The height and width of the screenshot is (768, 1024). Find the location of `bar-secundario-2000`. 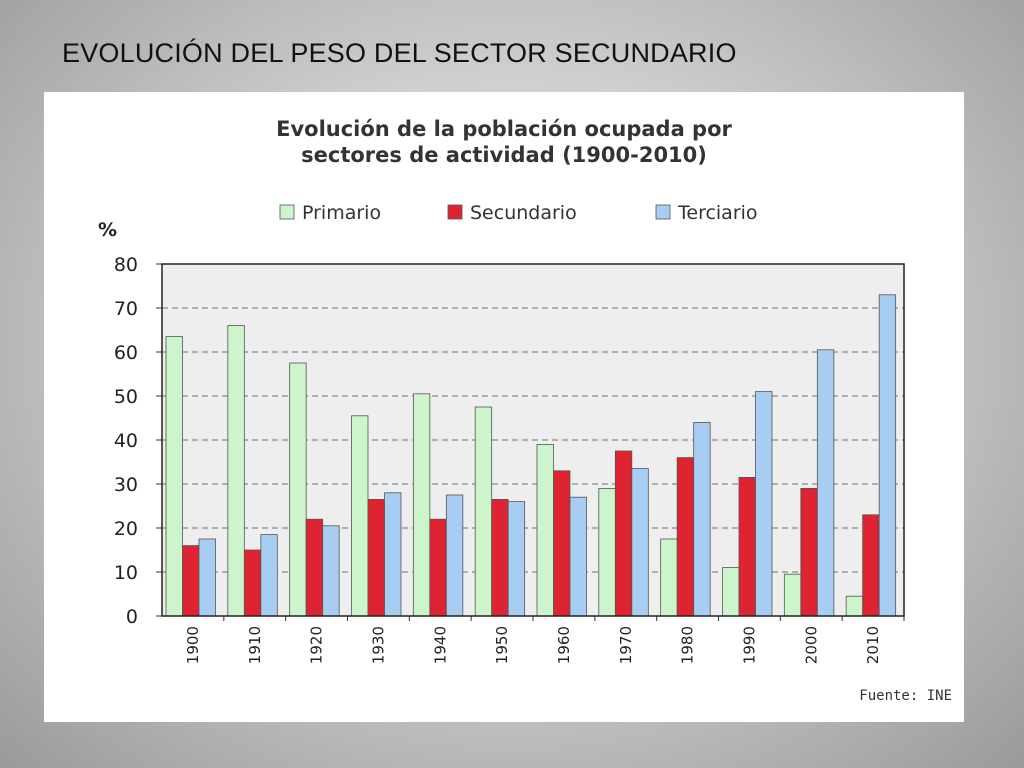

bar-secundario-2000 is located at coordinates (809, 552).